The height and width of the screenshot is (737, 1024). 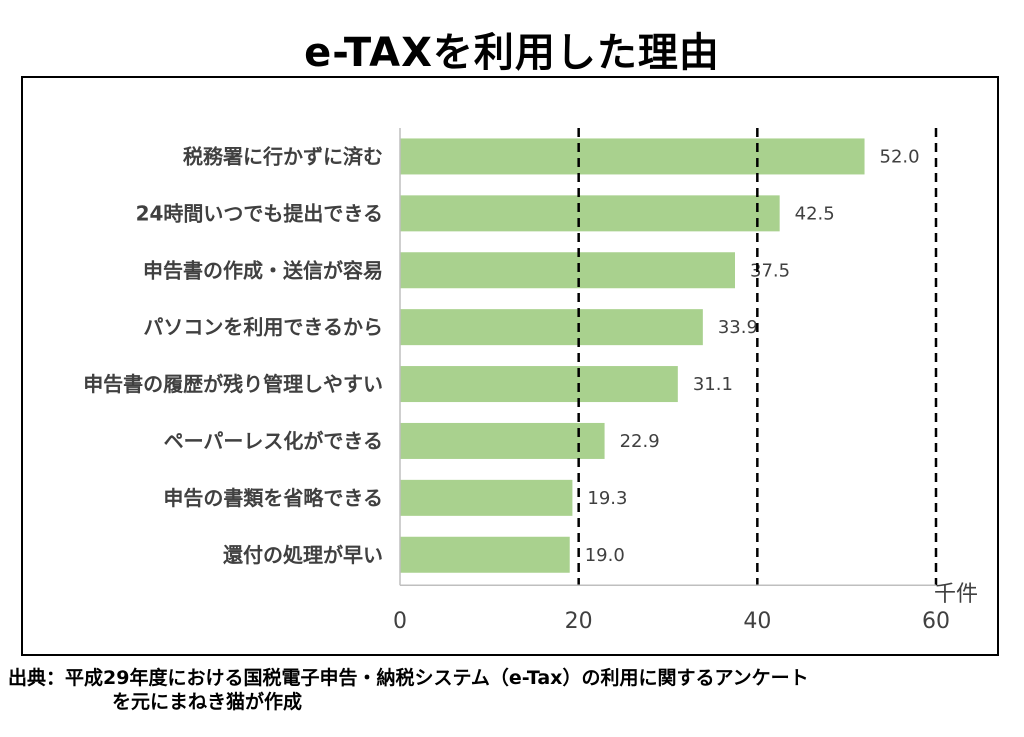 What do you see at coordinates (259, 213) in the screenshot?
I see `category-label: 24時間いつでも提出できる` at bounding box center [259, 213].